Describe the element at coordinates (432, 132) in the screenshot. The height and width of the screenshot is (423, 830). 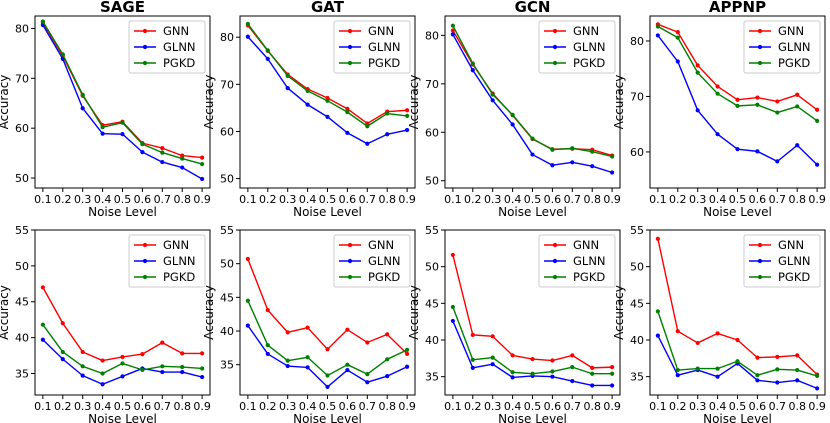
I see `y-tick-label: 60` at that location.